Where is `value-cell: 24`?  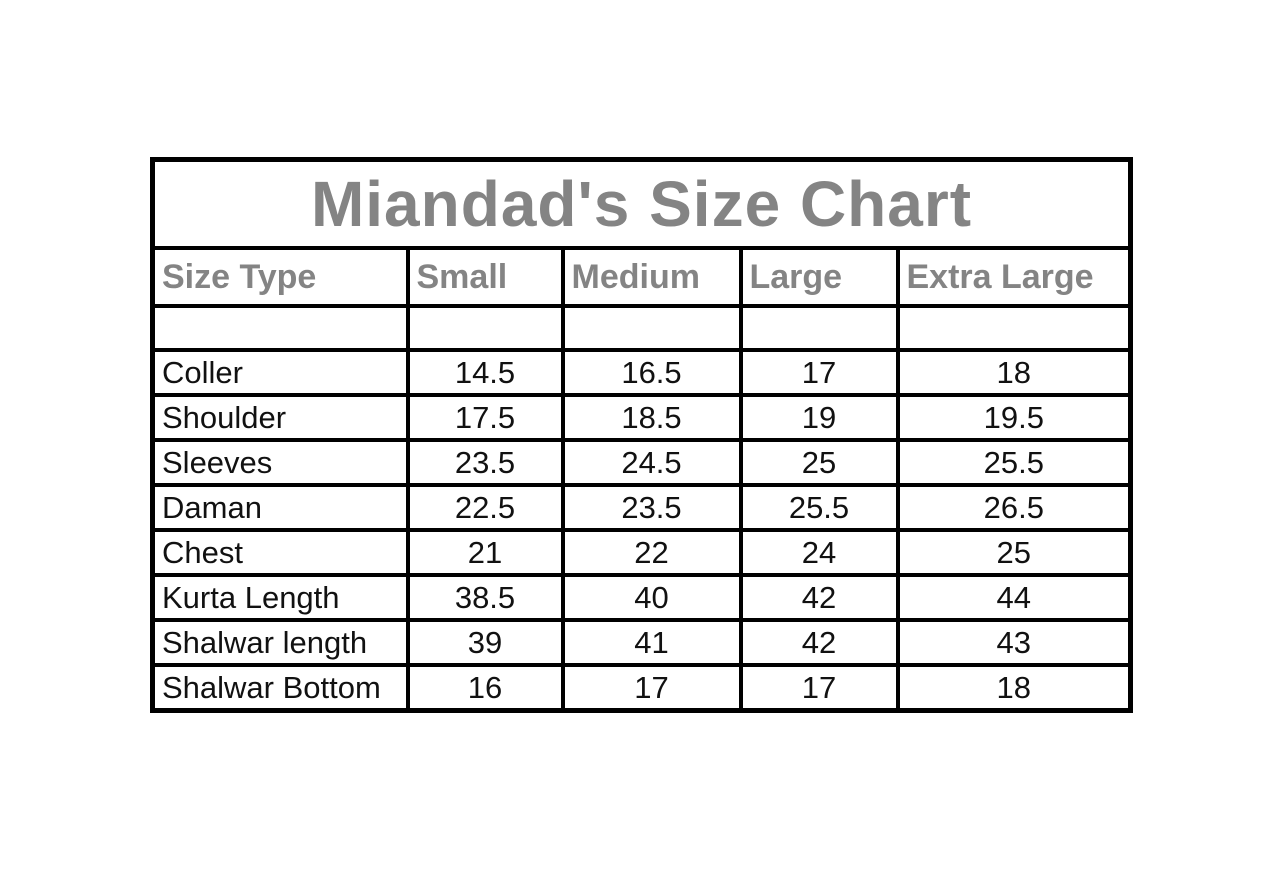 value-cell: 24 is located at coordinates (819, 552).